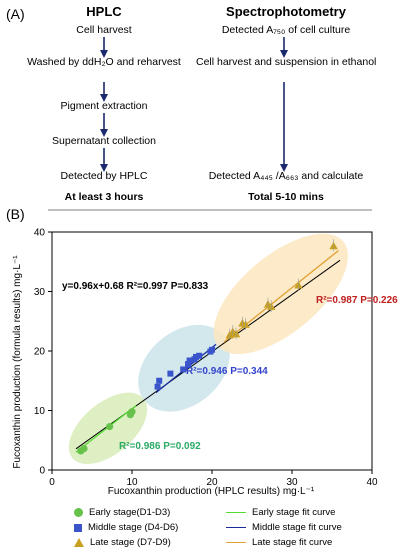  Describe the element at coordinates (104, 62) in the screenshot. I see `hplc-step-2: Washed by ddH₂O and reharvest` at that location.